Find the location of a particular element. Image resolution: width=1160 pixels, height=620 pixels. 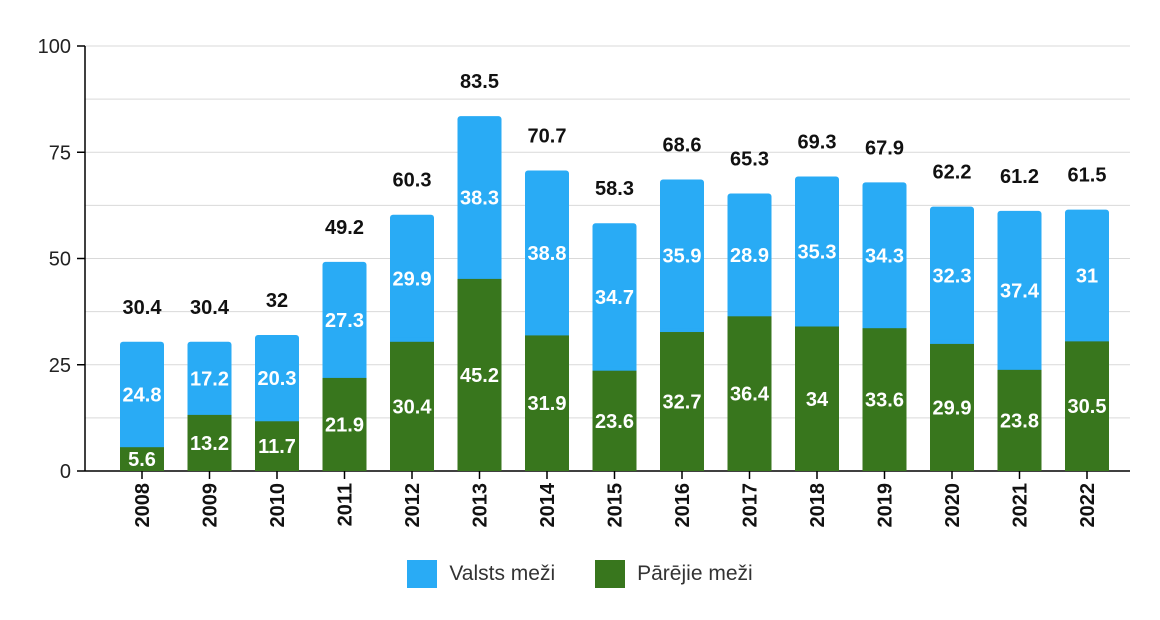

y-tick-label: 0 is located at coordinates (65, 472).